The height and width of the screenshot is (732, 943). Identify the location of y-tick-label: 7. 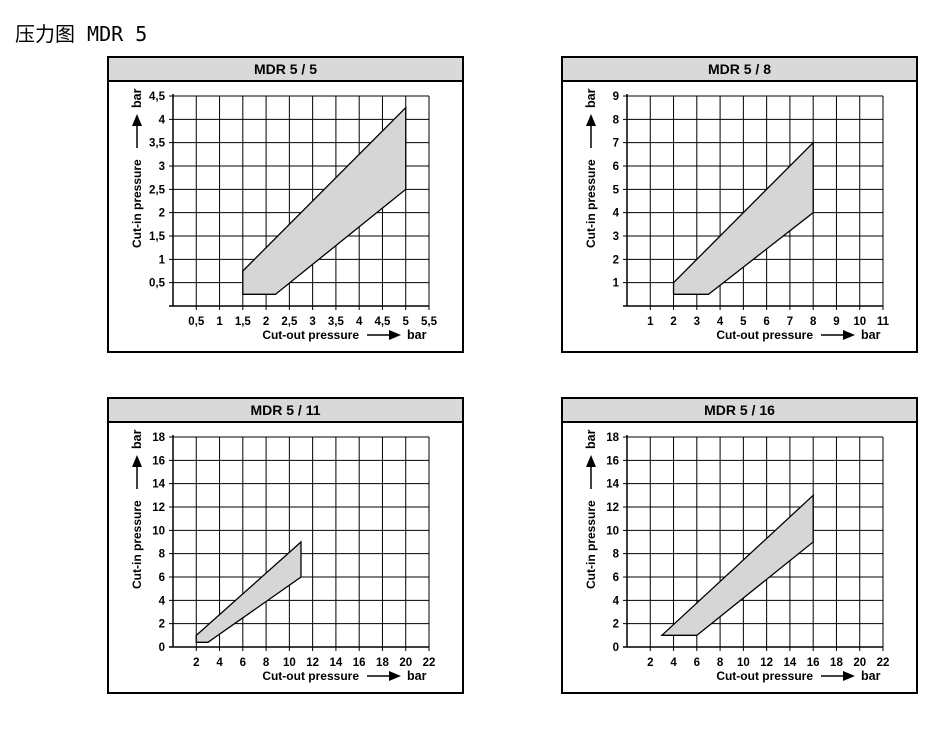
(616, 144).